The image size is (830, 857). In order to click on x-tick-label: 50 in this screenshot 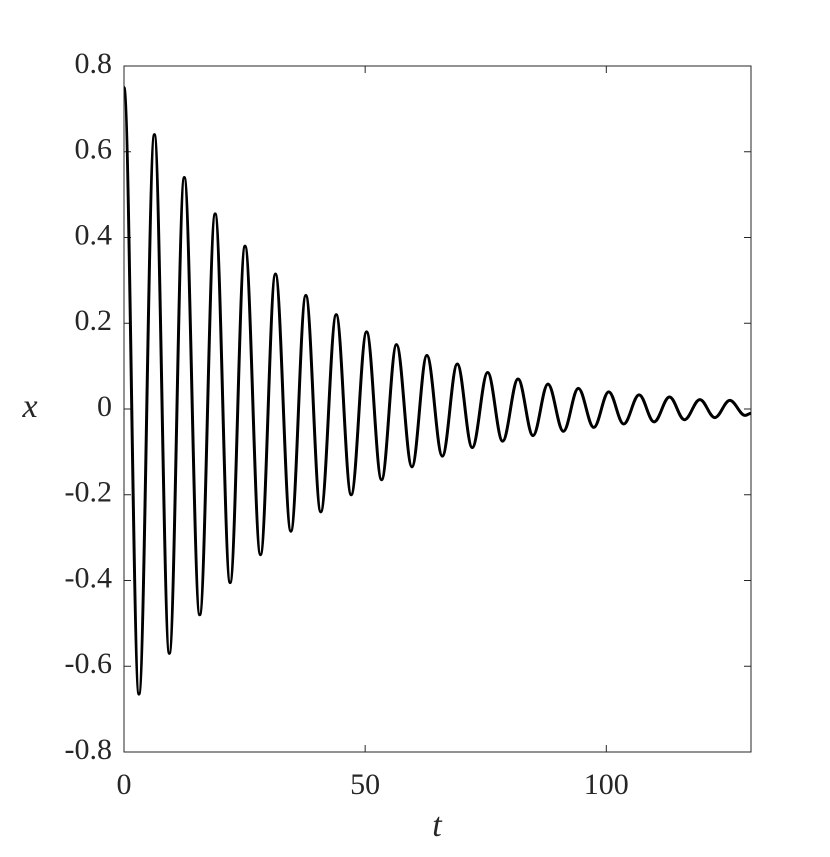, I will do `click(365, 784)`.